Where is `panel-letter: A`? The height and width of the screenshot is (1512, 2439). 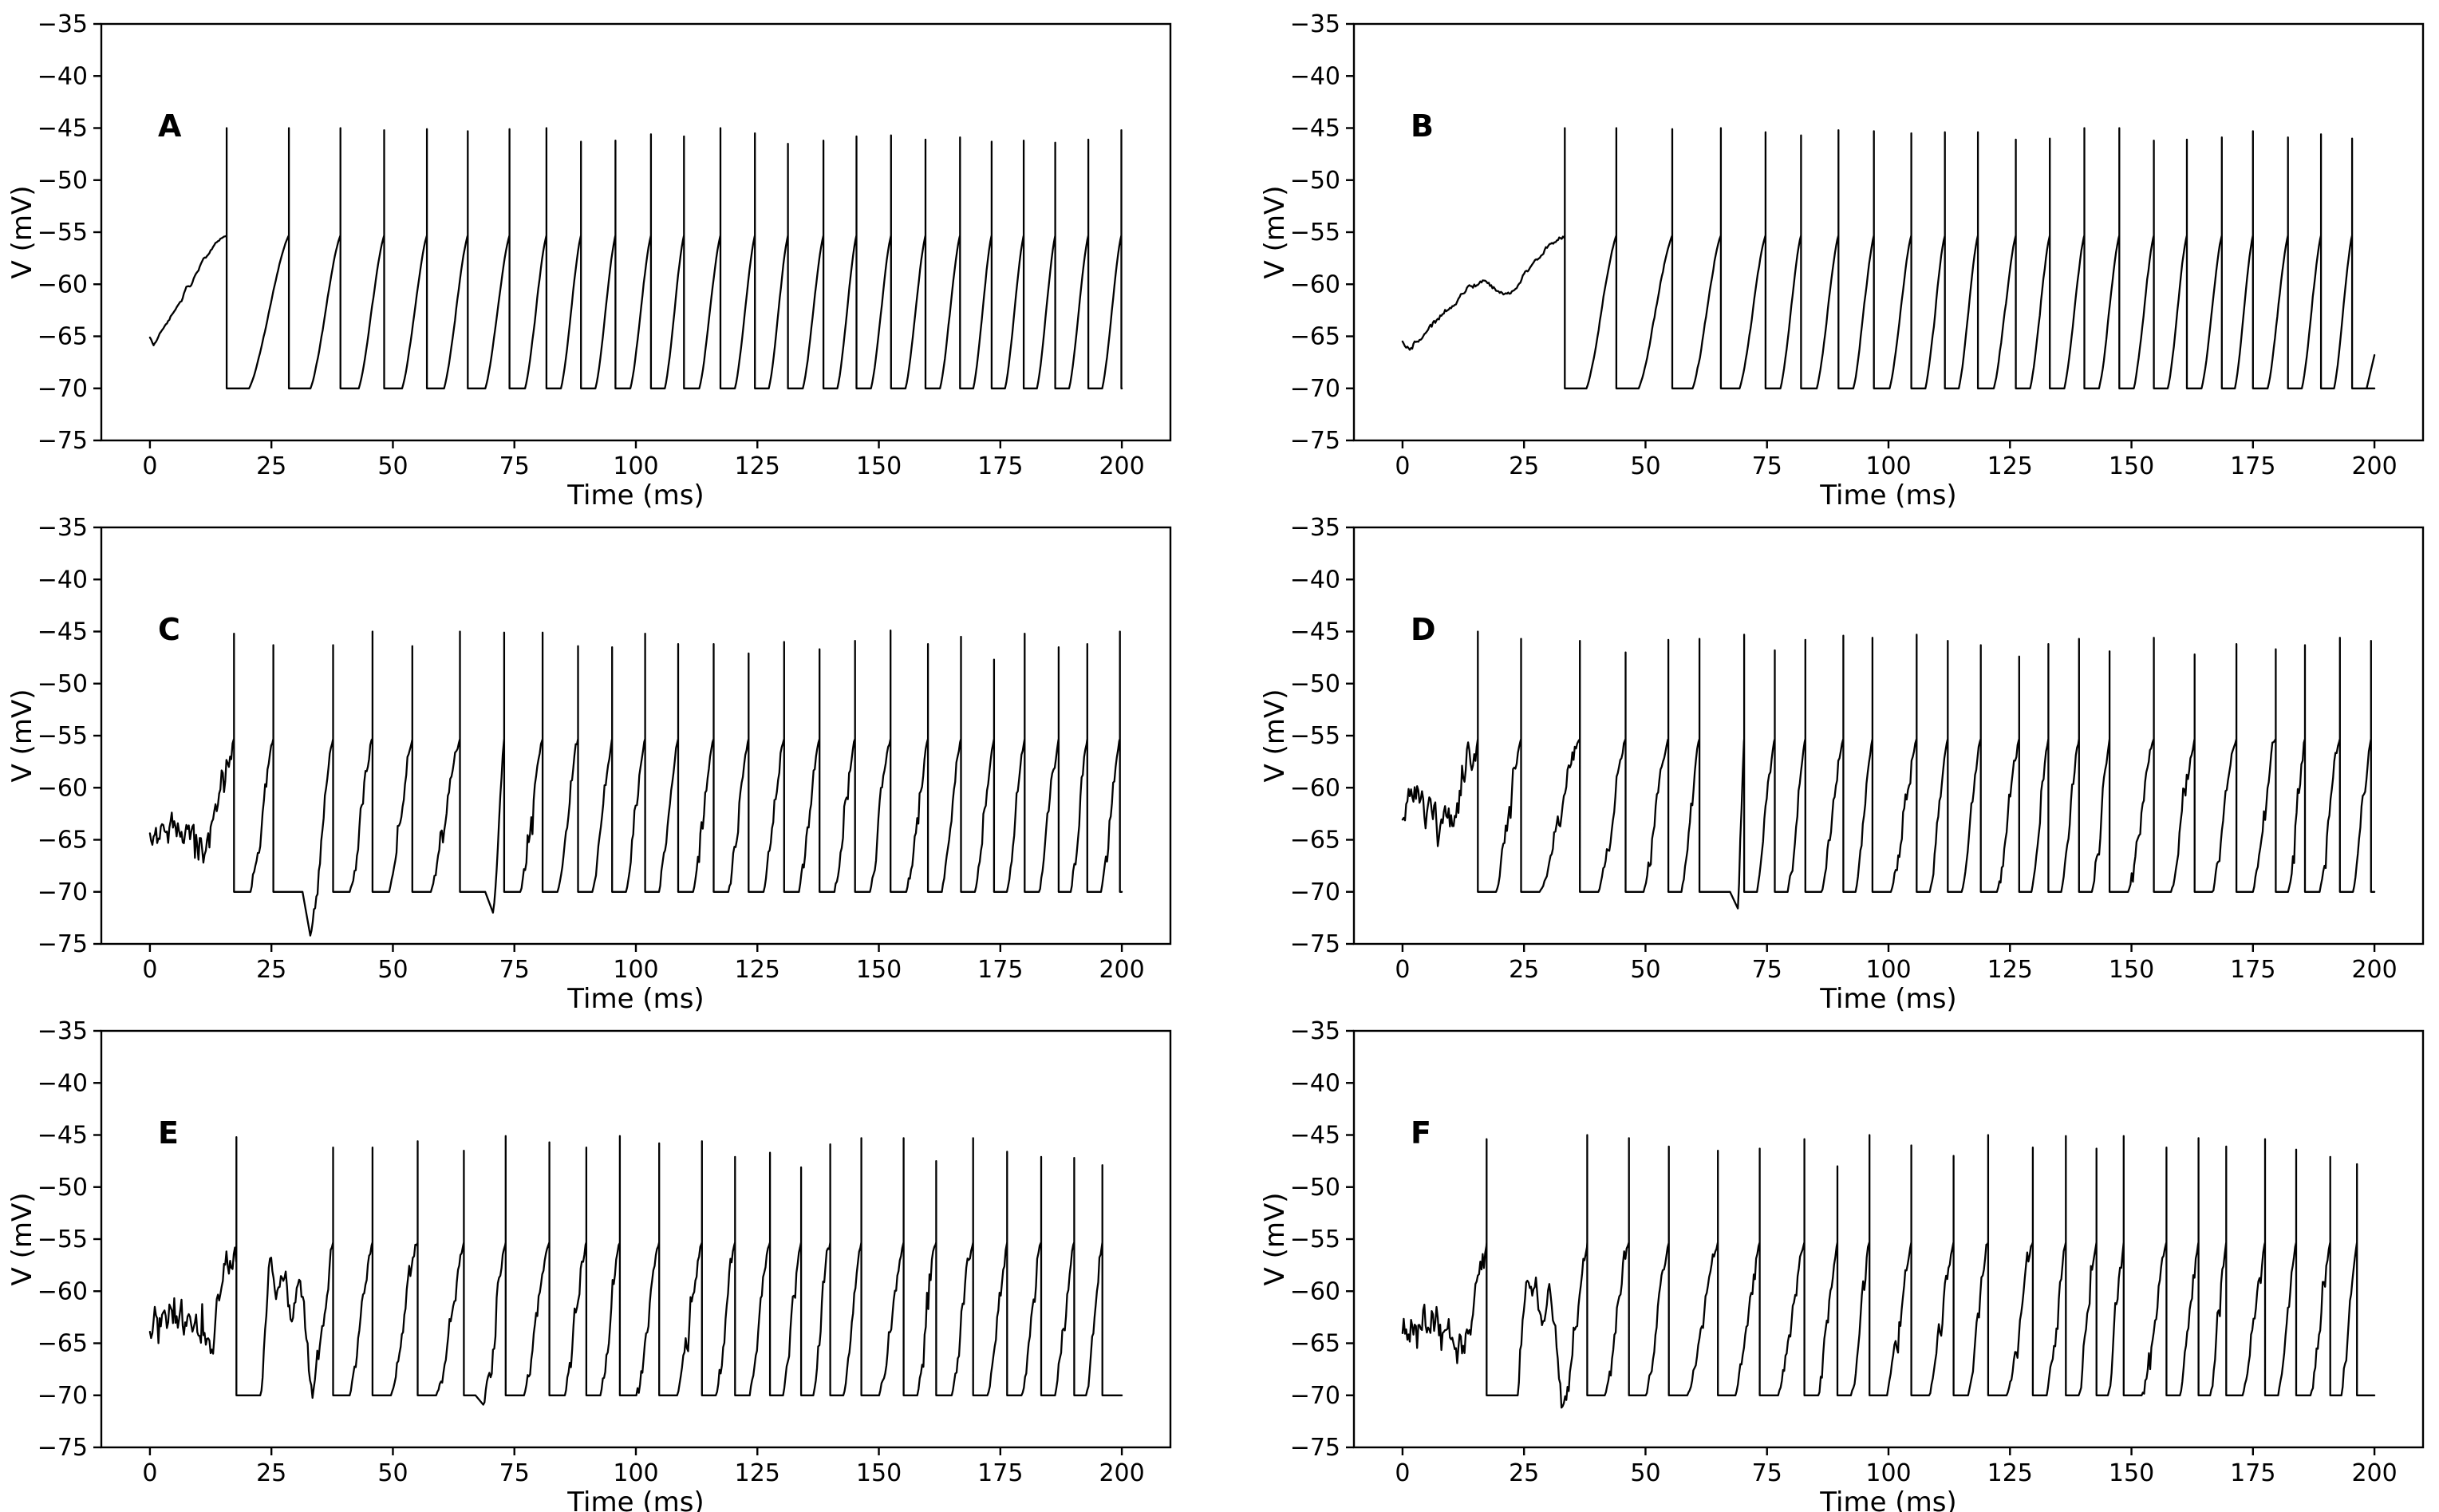
panel-letter: A is located at coordinates (170, 126).